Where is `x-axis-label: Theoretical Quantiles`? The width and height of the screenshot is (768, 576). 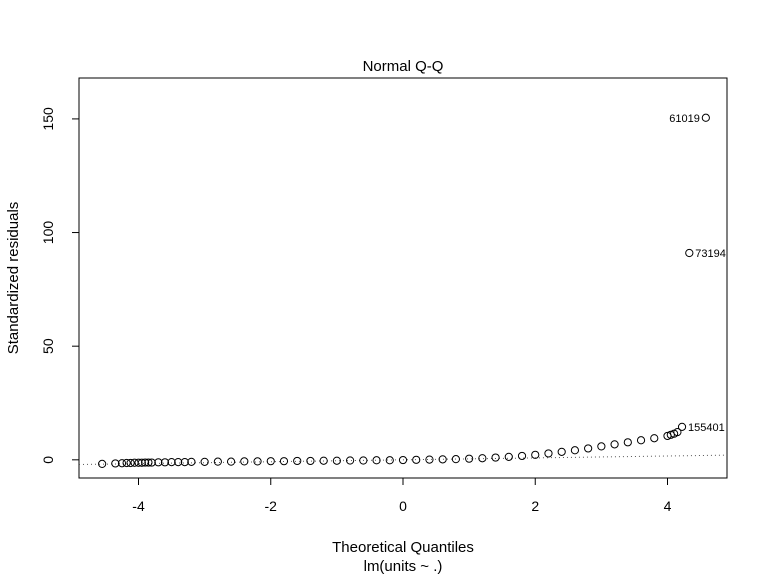
x-axis-label: Theoretical Quantiles is located at coordinates (403, 547).